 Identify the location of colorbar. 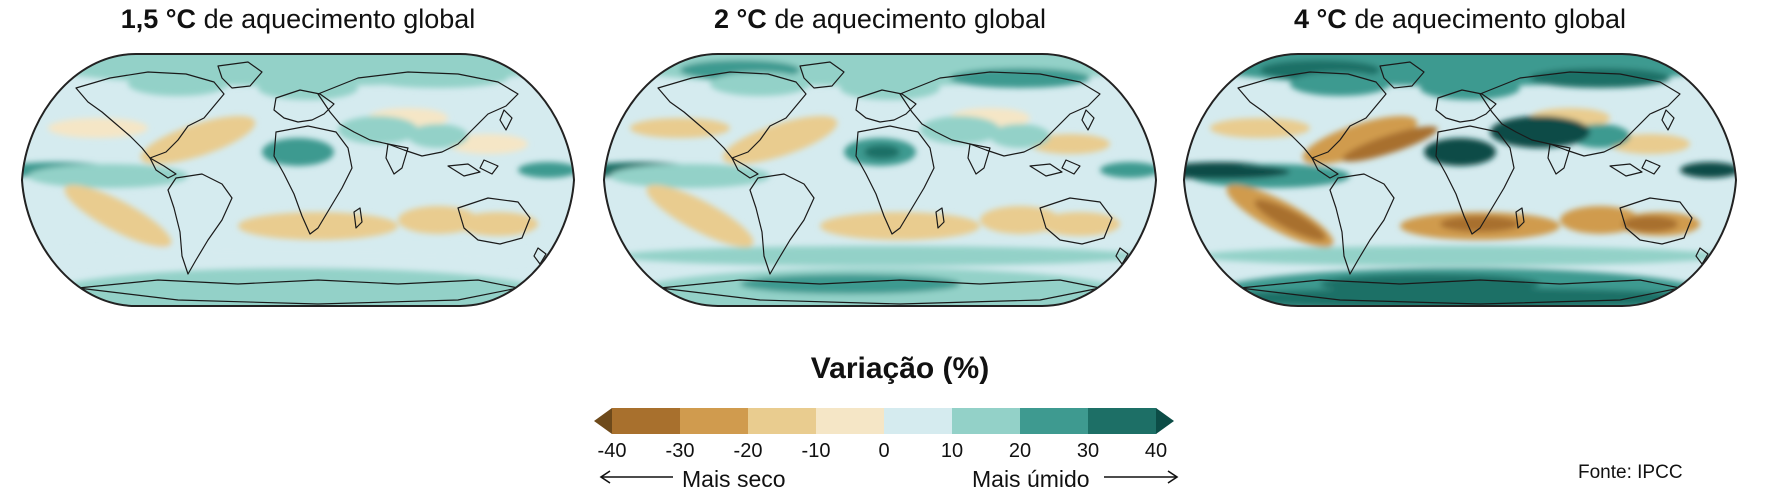
(884, 421).